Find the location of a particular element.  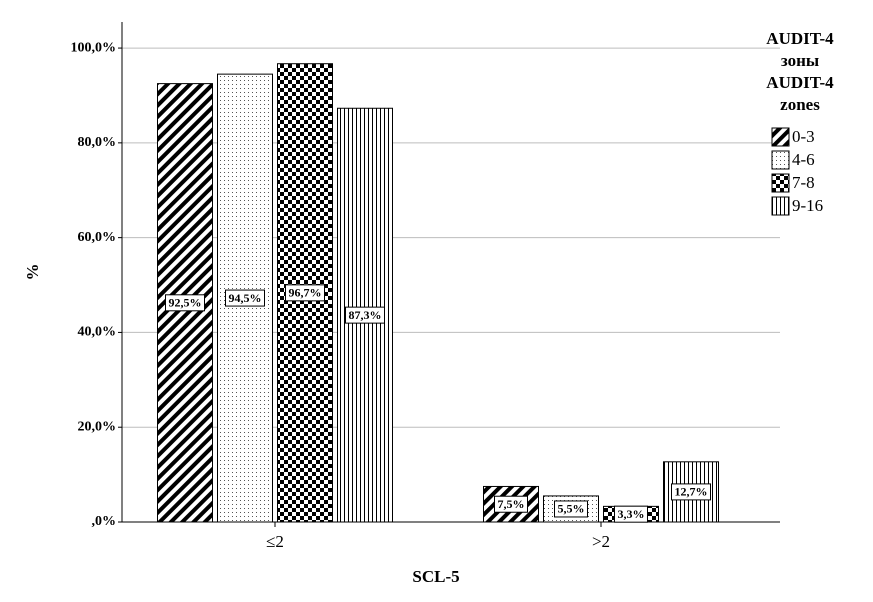

y-tick-label: 100,0% is located at coordinates (94, 47).